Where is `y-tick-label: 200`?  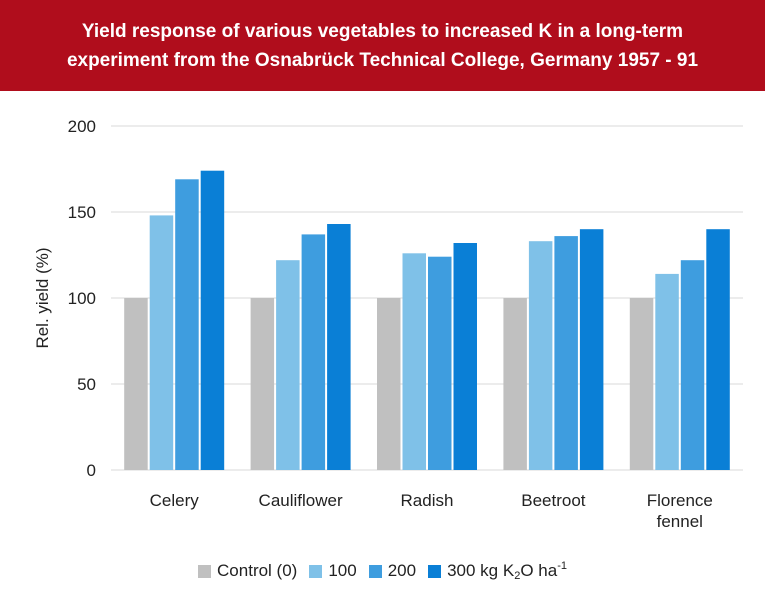 y-tick-label: 200 is located at coordinates (82, 126).